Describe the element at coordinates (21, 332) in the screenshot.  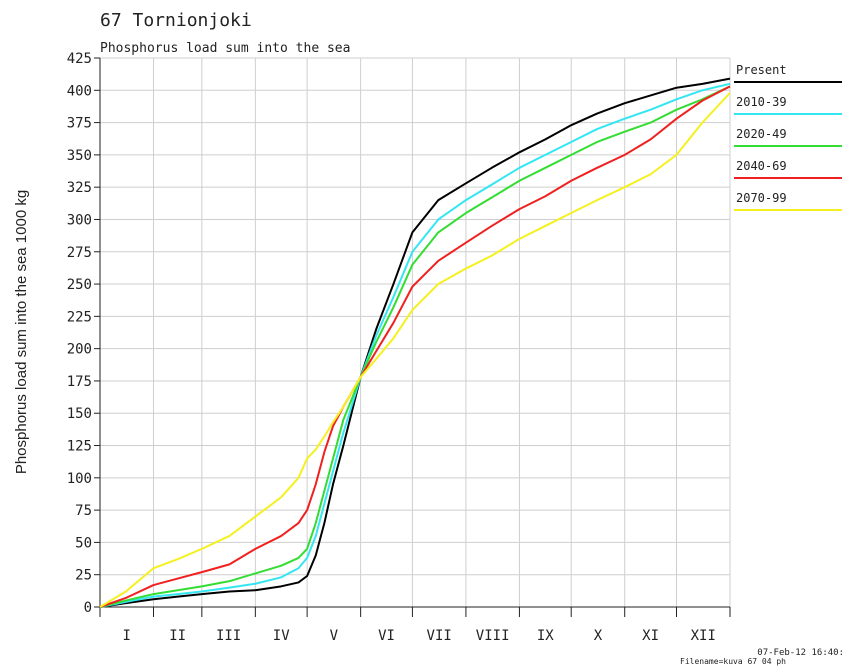
I see `y-axis-label: Phosphorus load sum into the sea 1000 kg` at that location.